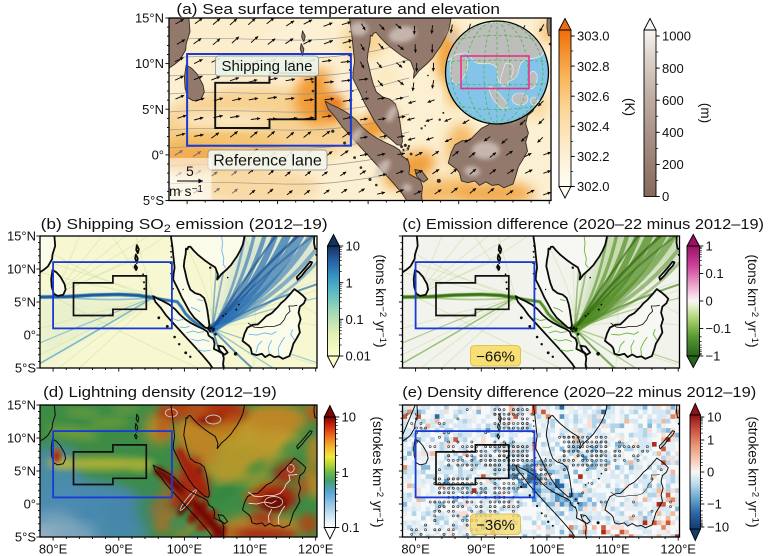  What do you see at coordinates (160, 392) in the screenshot?
I see `svg-text:(d) Lightning density (2012–19: (d) Lightning density (2012–19)` at bounding box center [160, 392].